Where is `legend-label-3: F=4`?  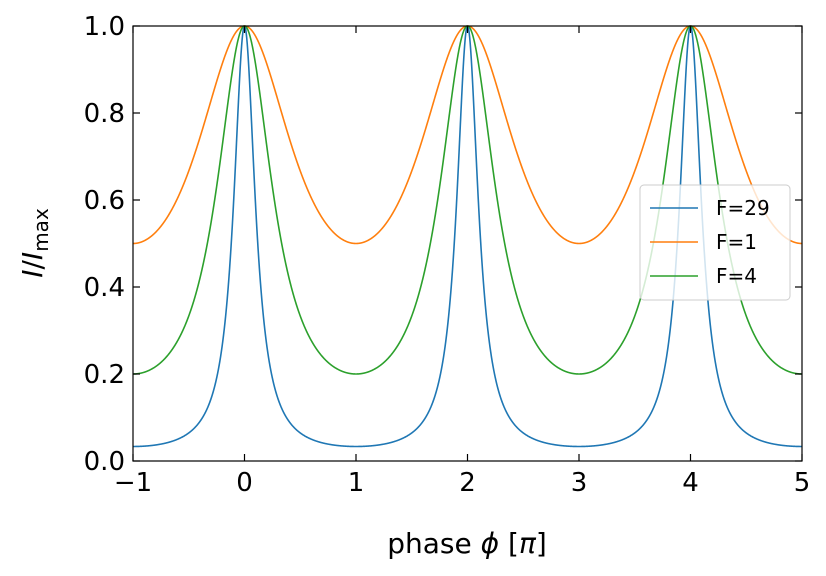 legend-label-3: F=4 is located at coordinates (736, 276).